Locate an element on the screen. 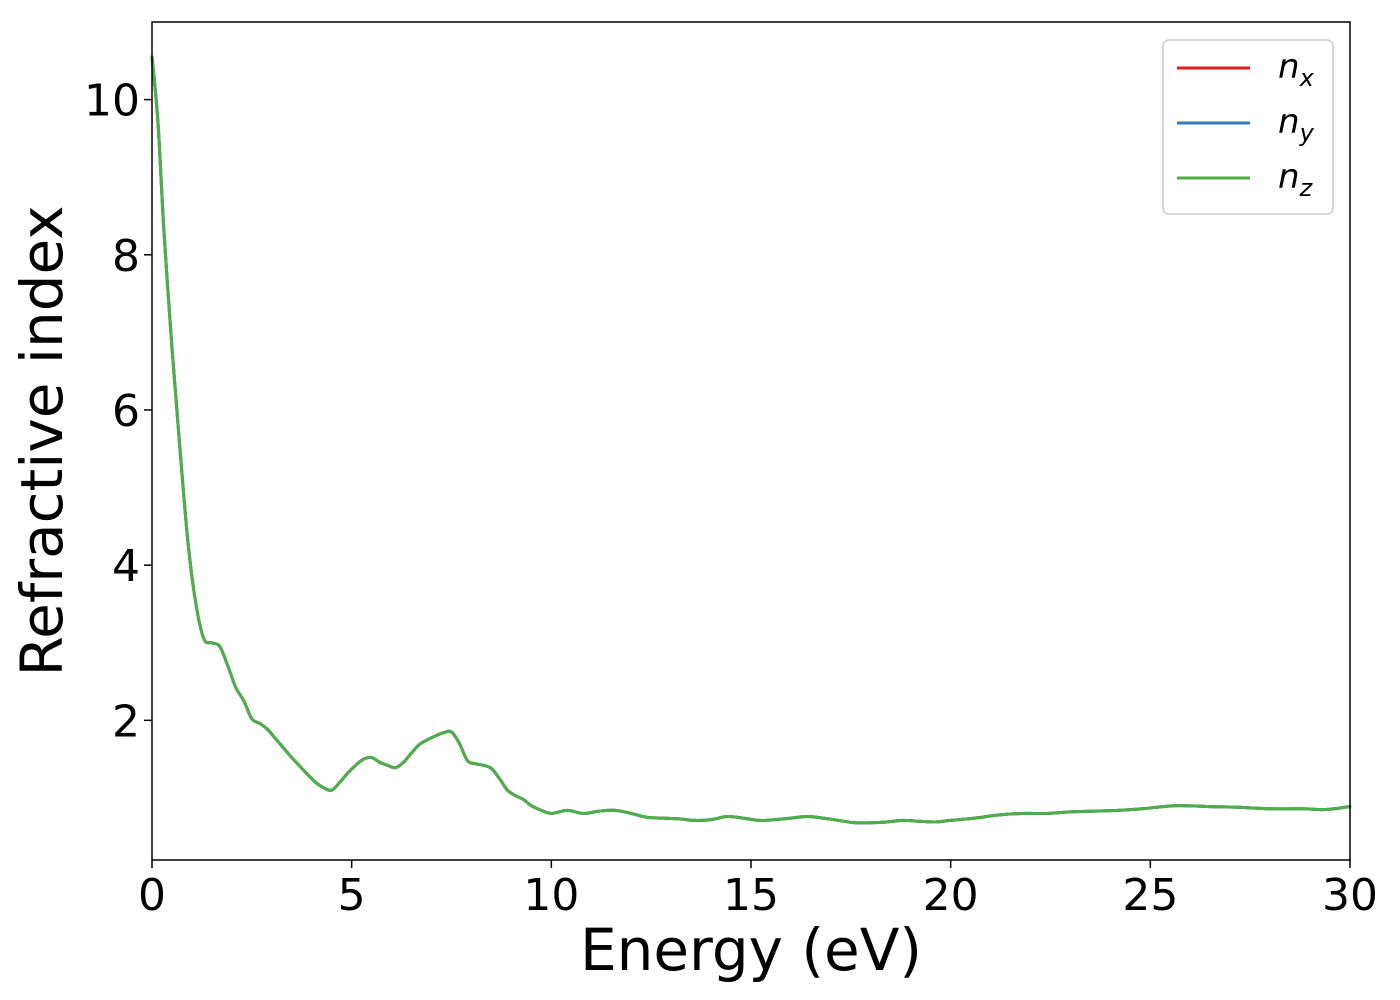  x-tick-label: 10 is located at coordinates (551, 895).